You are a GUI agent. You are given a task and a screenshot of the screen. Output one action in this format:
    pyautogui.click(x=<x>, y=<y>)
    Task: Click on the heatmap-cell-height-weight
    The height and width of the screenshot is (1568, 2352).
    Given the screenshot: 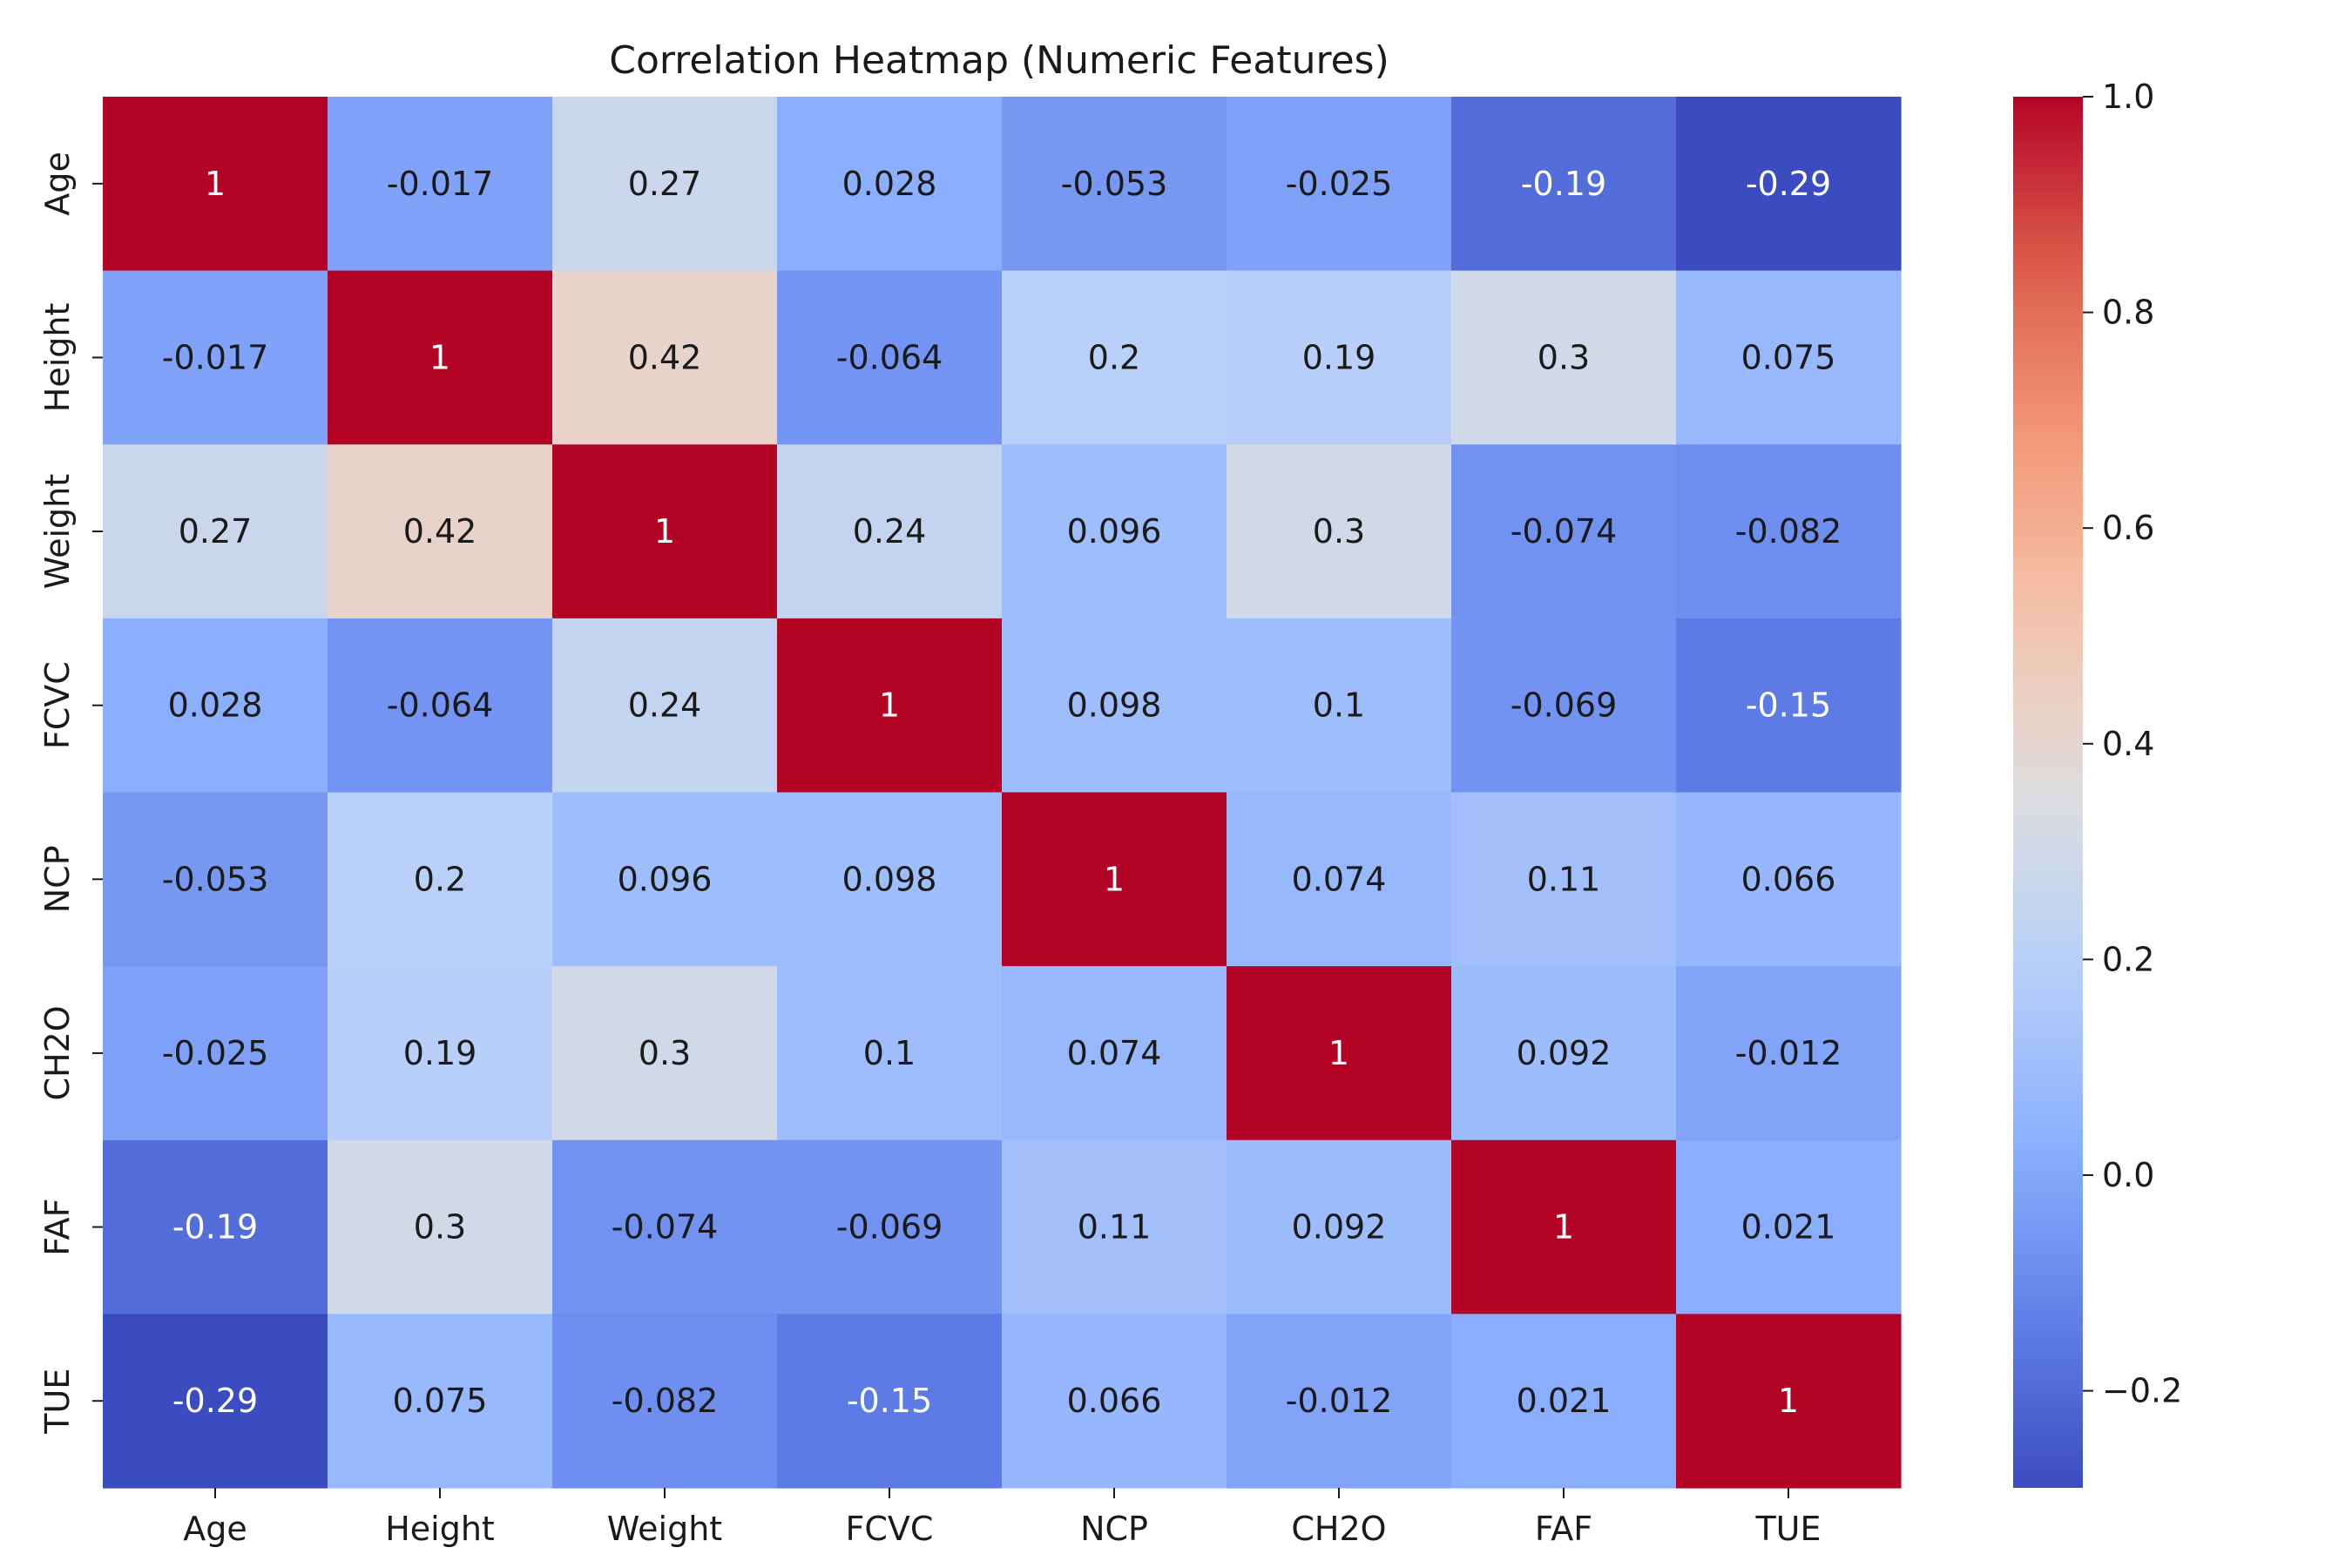 What is the action you would take?
    pyautogui.click(x=665, y=357)
    